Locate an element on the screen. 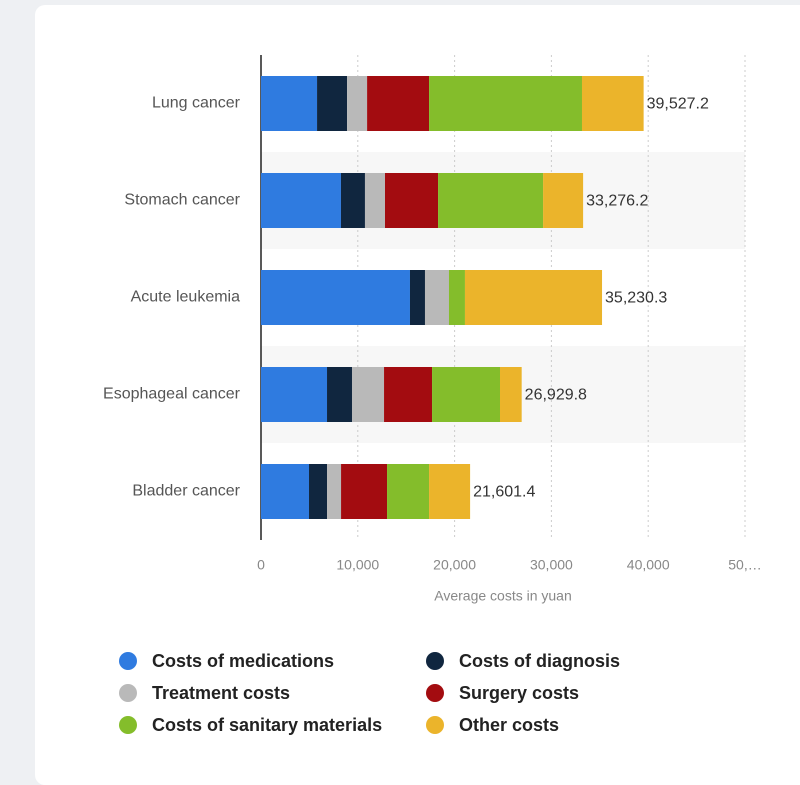 This screenshot has width=800, height=785. total-label: 35,230.3 is located at coordinates (636, 298).